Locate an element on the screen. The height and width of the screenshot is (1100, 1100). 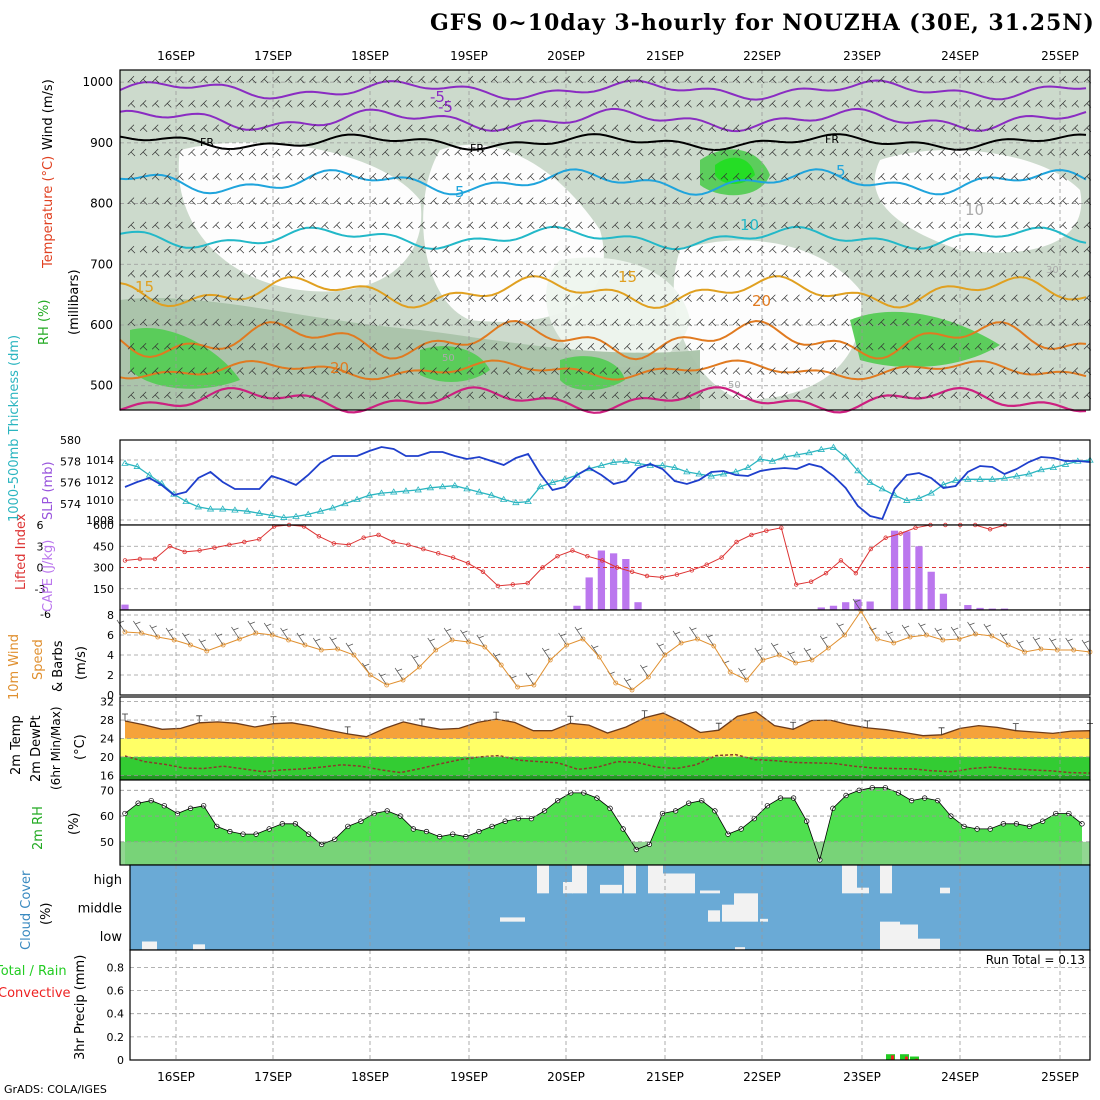
slp-tick-label: 1008 is located at coordinates (100, 520).